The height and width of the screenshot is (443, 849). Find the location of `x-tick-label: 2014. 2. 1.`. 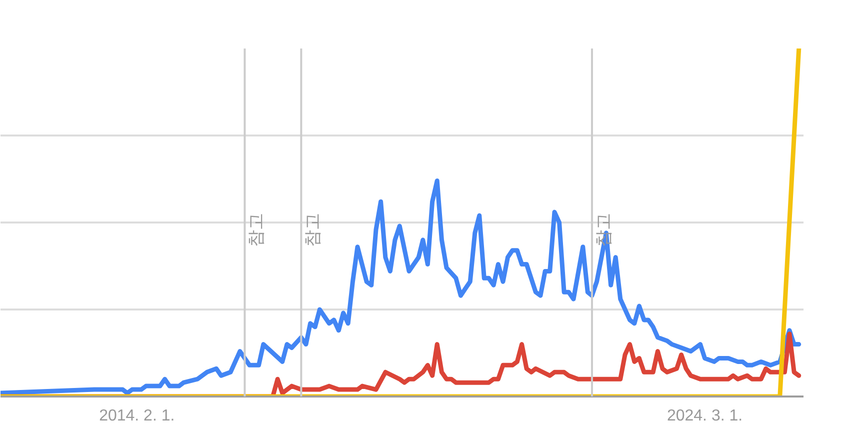

x-tick-label: 2014. 2. 1. is located at coordinates (137, 416).